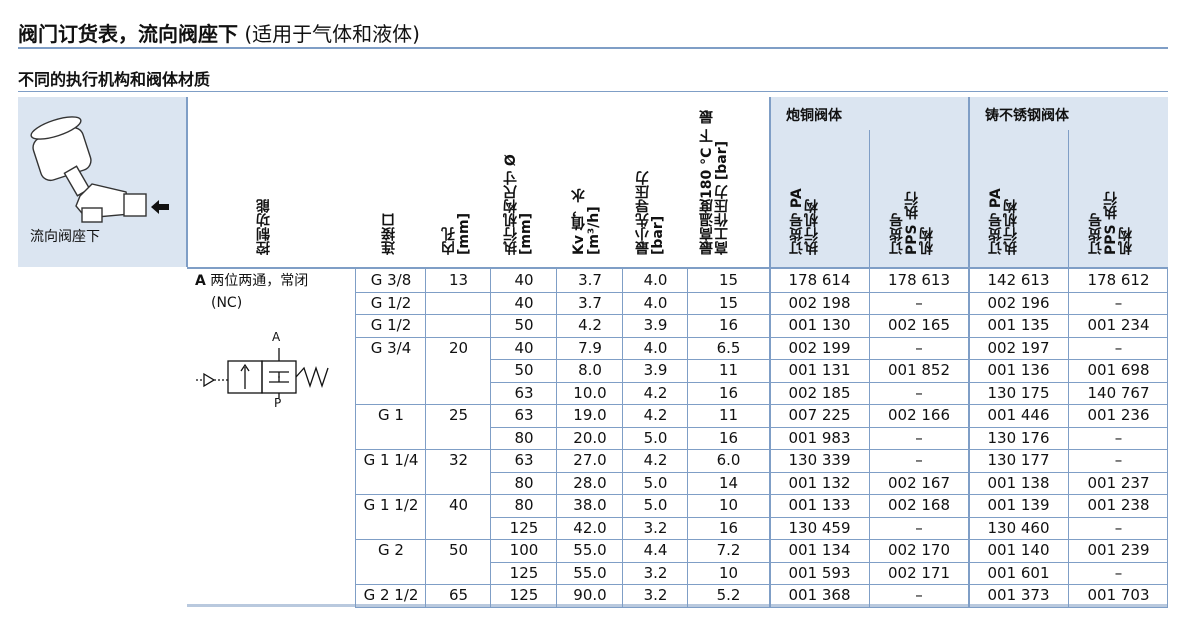 The width and height of the screenshot is (1192, 624). Describe the element at coordinates (278, 403) in the screenshot. I see `symbol-port-p: P` at that location.